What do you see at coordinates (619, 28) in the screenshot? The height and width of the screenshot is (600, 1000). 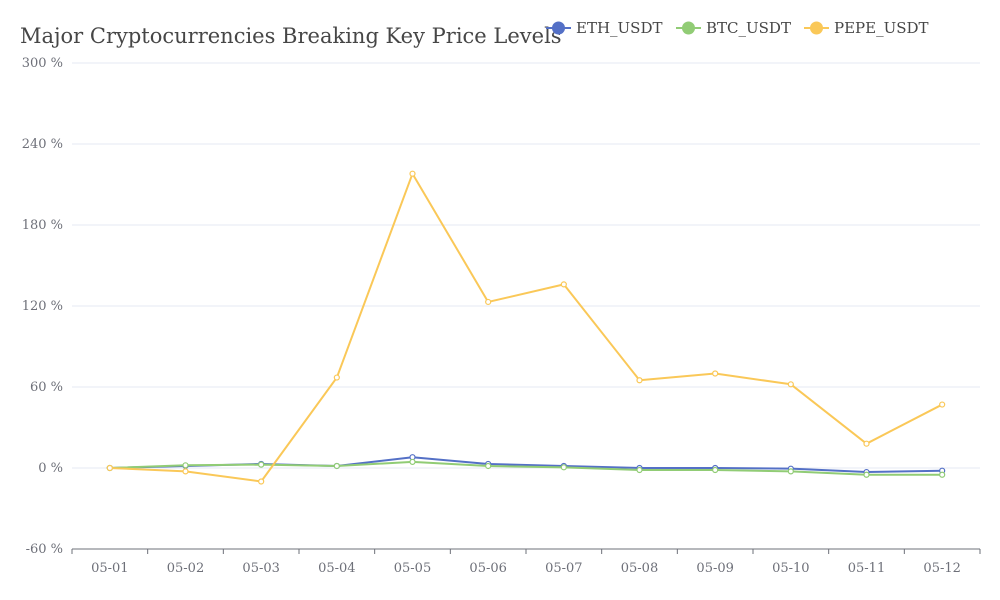 I see `legend-label: ETH_USDT` at bounding box center [619, 28].